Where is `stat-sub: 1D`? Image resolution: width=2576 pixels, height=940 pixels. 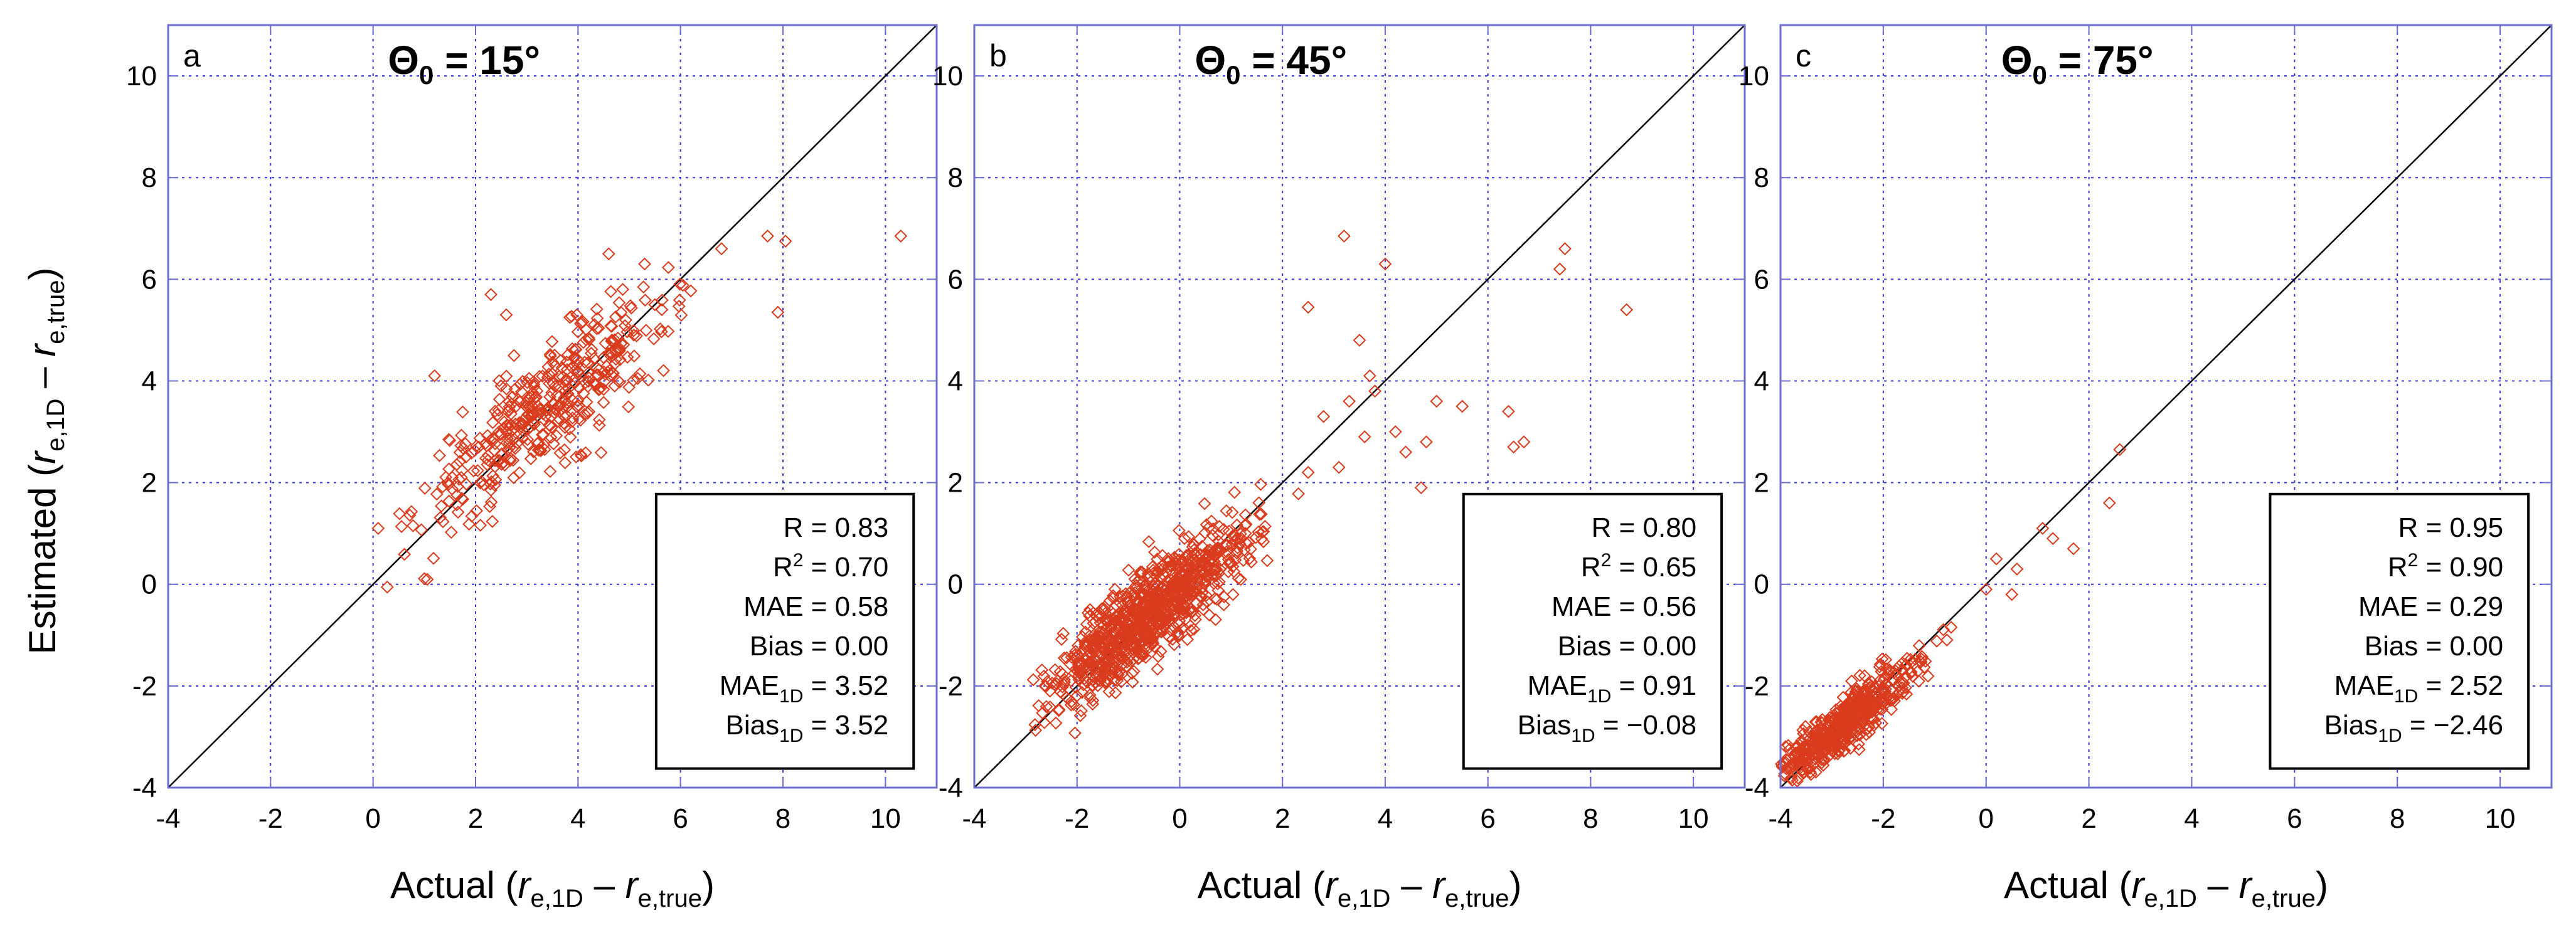
stat-sub: 1D is located at coordinates (791, 736).